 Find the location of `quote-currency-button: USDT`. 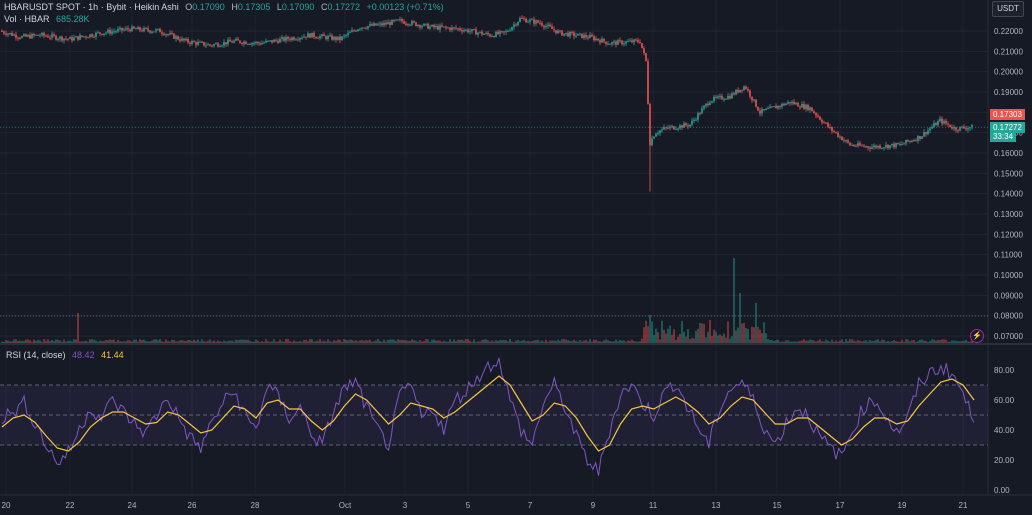

quote-currency-button: USDT is located at coordinates (1008, 9).